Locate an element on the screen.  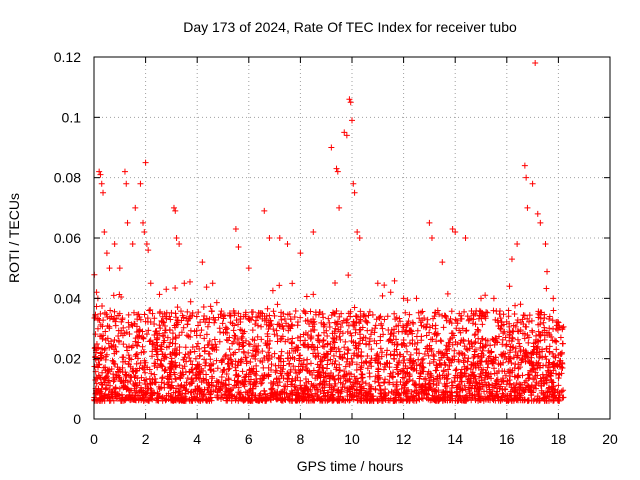
y-axis-label: ROTI / TECUs is located at coordinates (14, 238).